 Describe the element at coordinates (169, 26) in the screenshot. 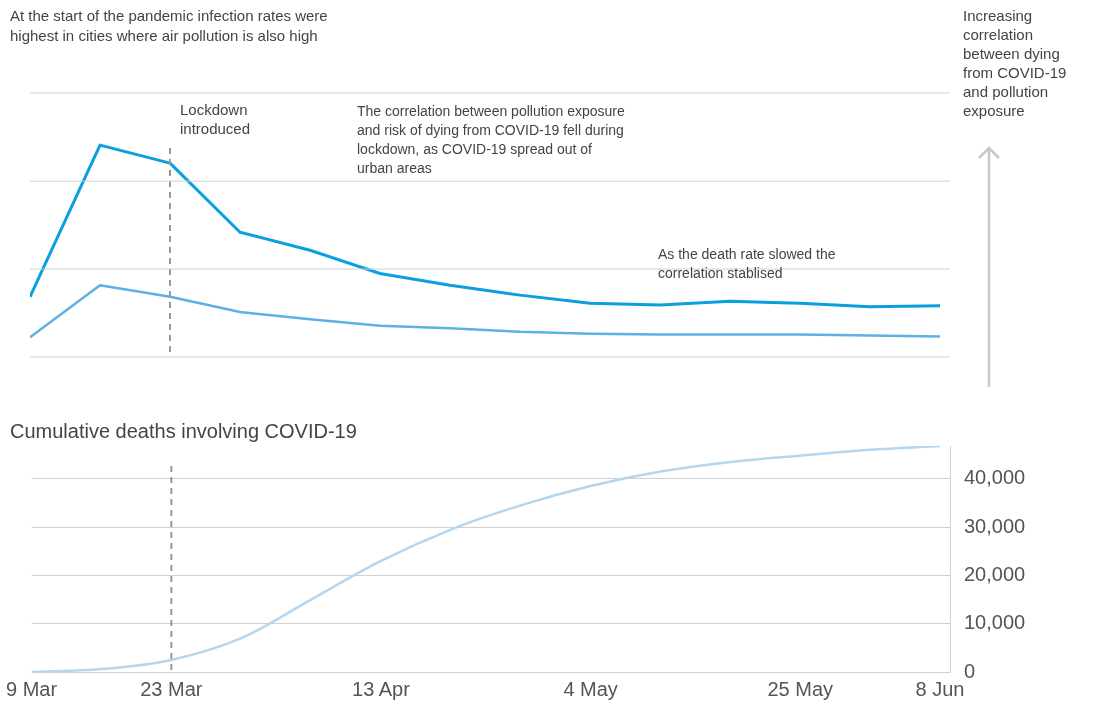

I see `chart-title: At the start of the pandemic infection rates were highest in cities where air pollution is also high` at that location.